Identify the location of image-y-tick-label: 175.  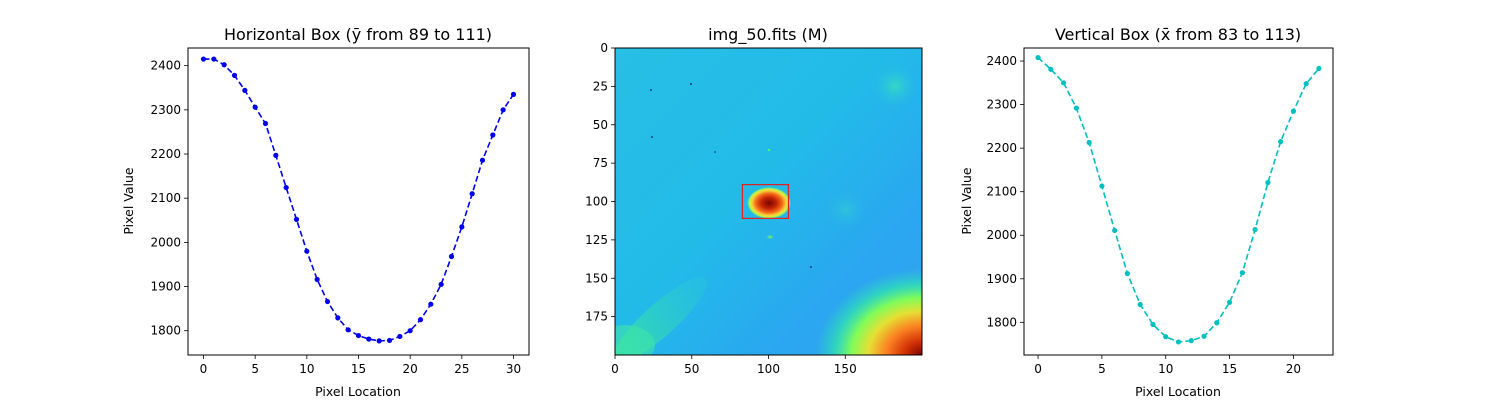
(596, 317).